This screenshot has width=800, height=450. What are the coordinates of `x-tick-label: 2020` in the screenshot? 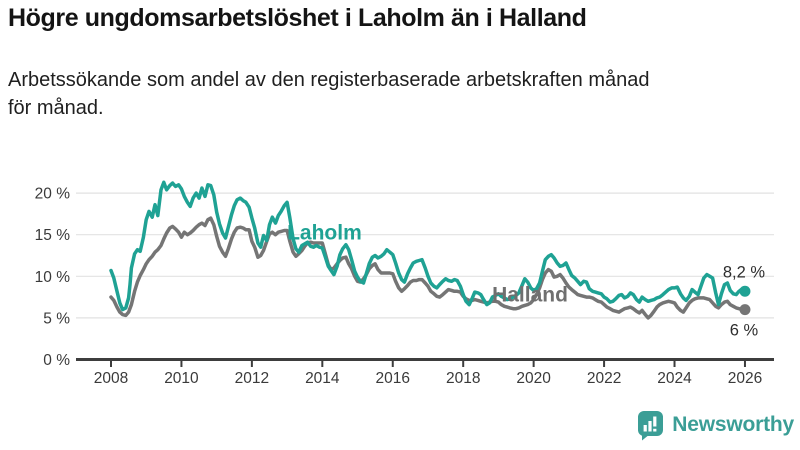 It's located at (533, 378).